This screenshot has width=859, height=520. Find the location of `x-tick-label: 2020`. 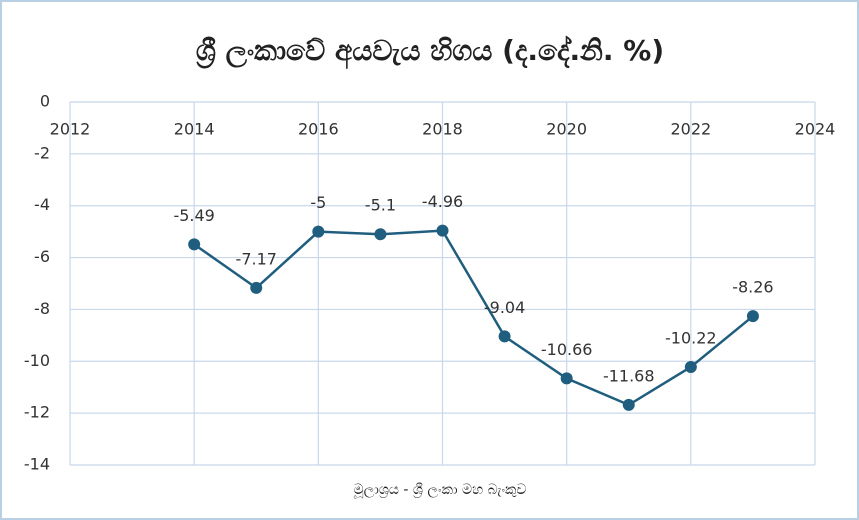

x-tick-label: 2020 is located at coordinates (566, 129).